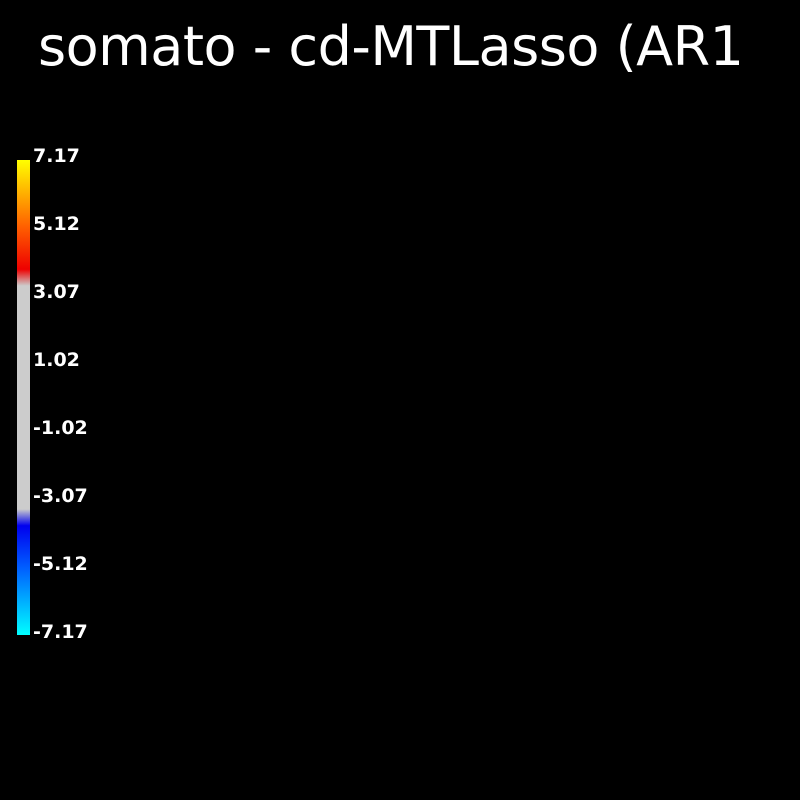 The width and height of the screenshot is (800, 800). I want to click on plot-title: somato - cd-MTLasso (AR1, so click(391, 46).